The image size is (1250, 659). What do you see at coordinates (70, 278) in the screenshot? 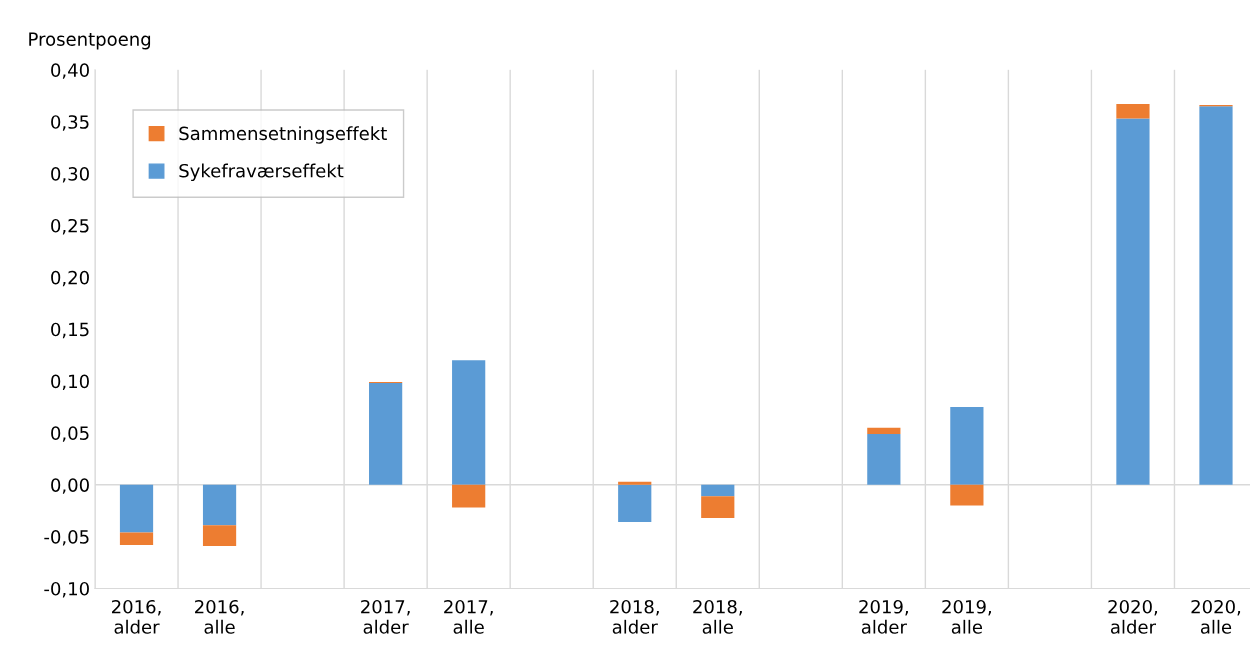
I see `y-tick-label: 0,20` at bounding box center [70, 278].